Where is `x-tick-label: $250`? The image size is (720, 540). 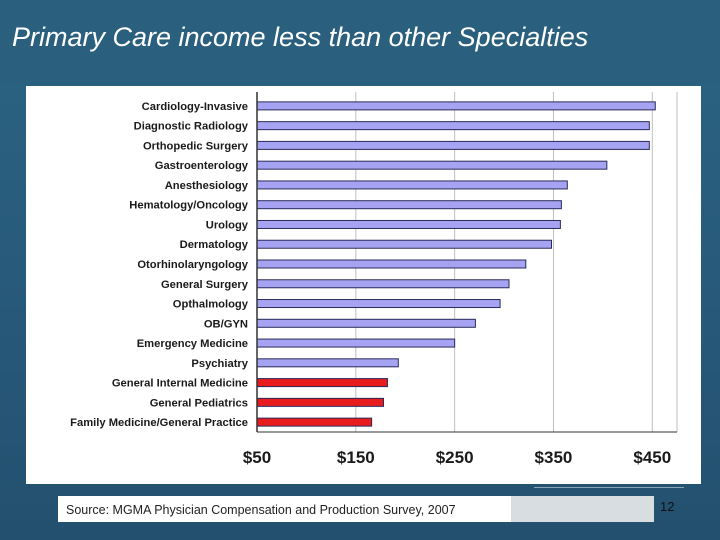
x-tick-label: $250 is located at coordinates (455, 457).